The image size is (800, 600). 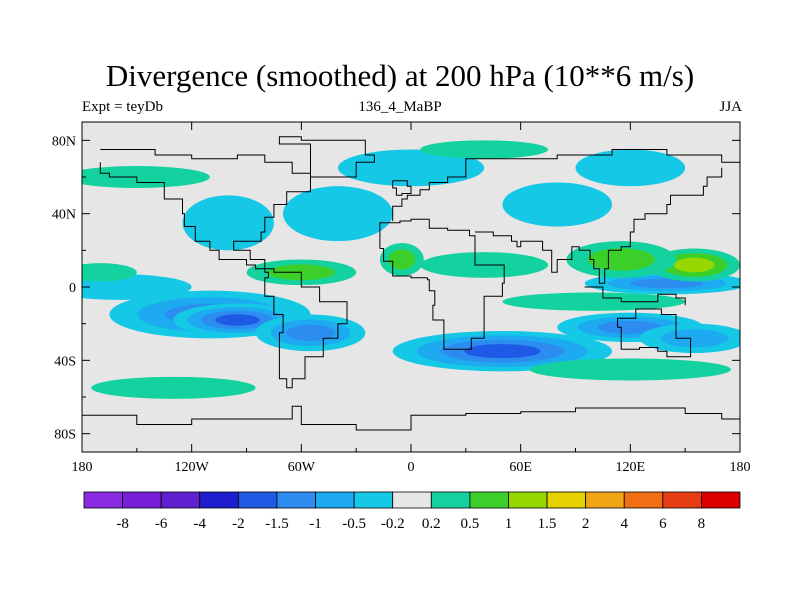 I want to click on x-tick-label: 60W, so click(x=302, y=467).